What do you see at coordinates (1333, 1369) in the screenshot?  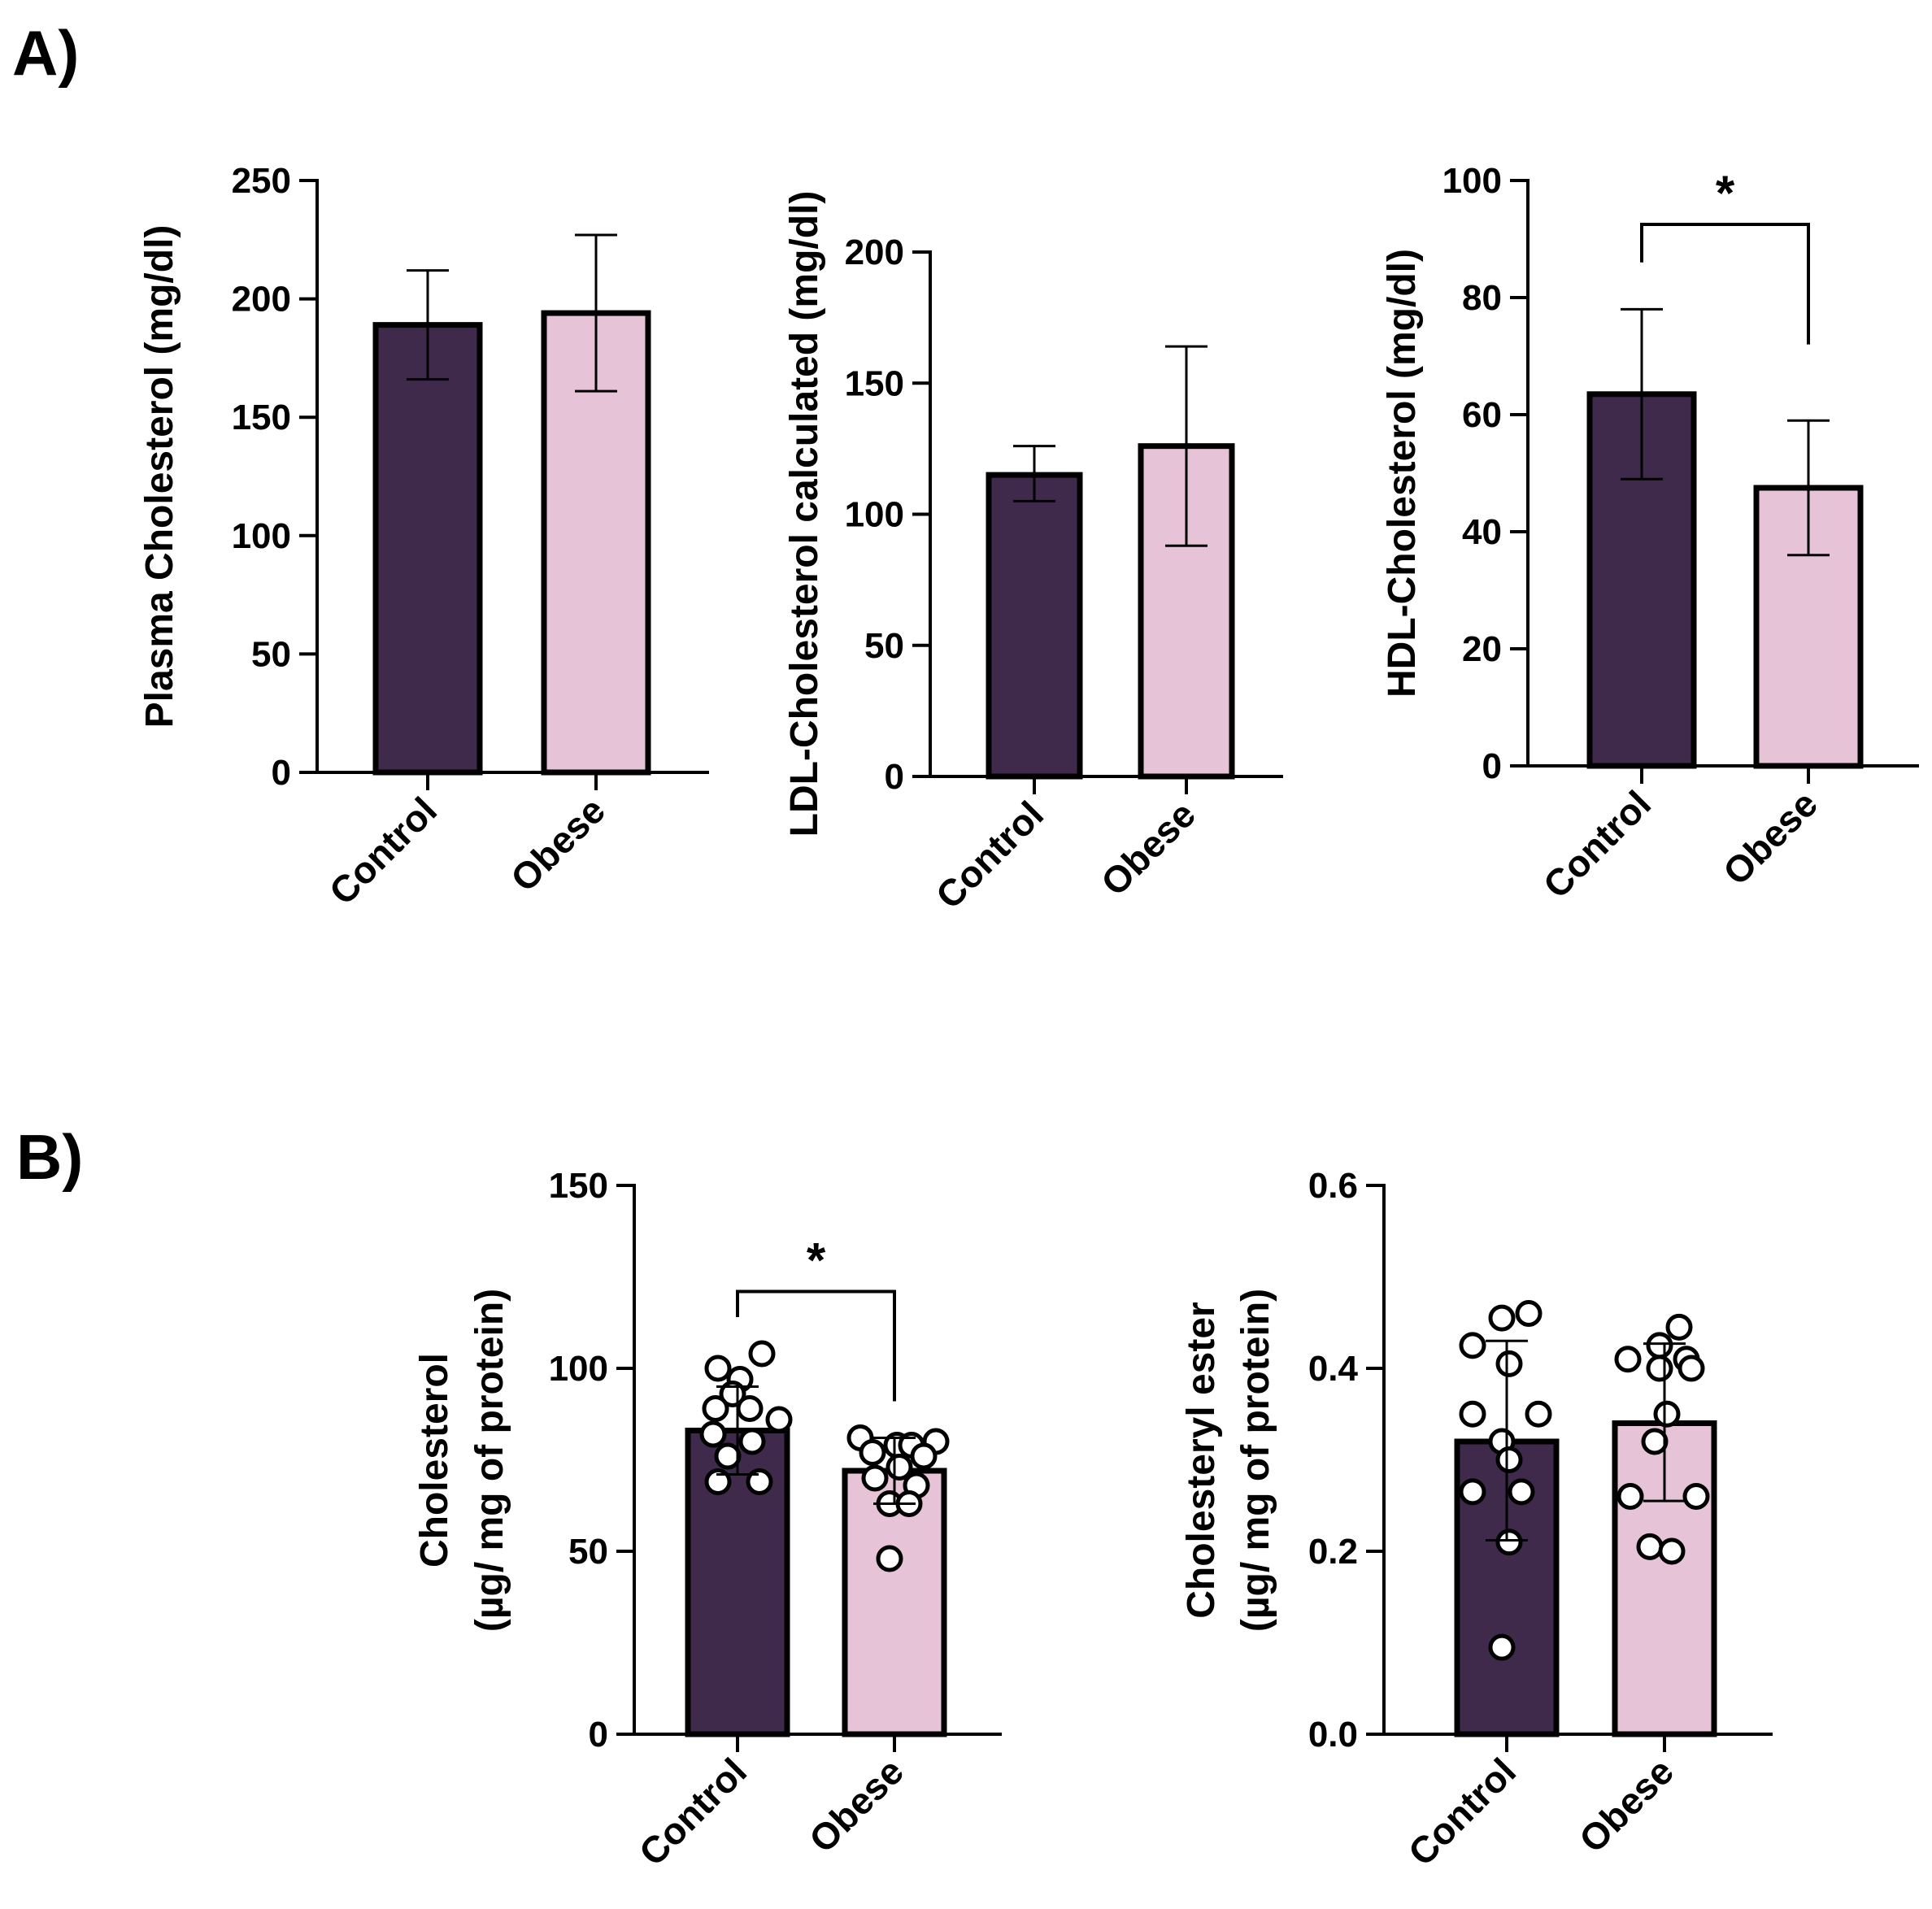 I see `y-tick-label: 0.4` at bounding box center [1333, 1369].